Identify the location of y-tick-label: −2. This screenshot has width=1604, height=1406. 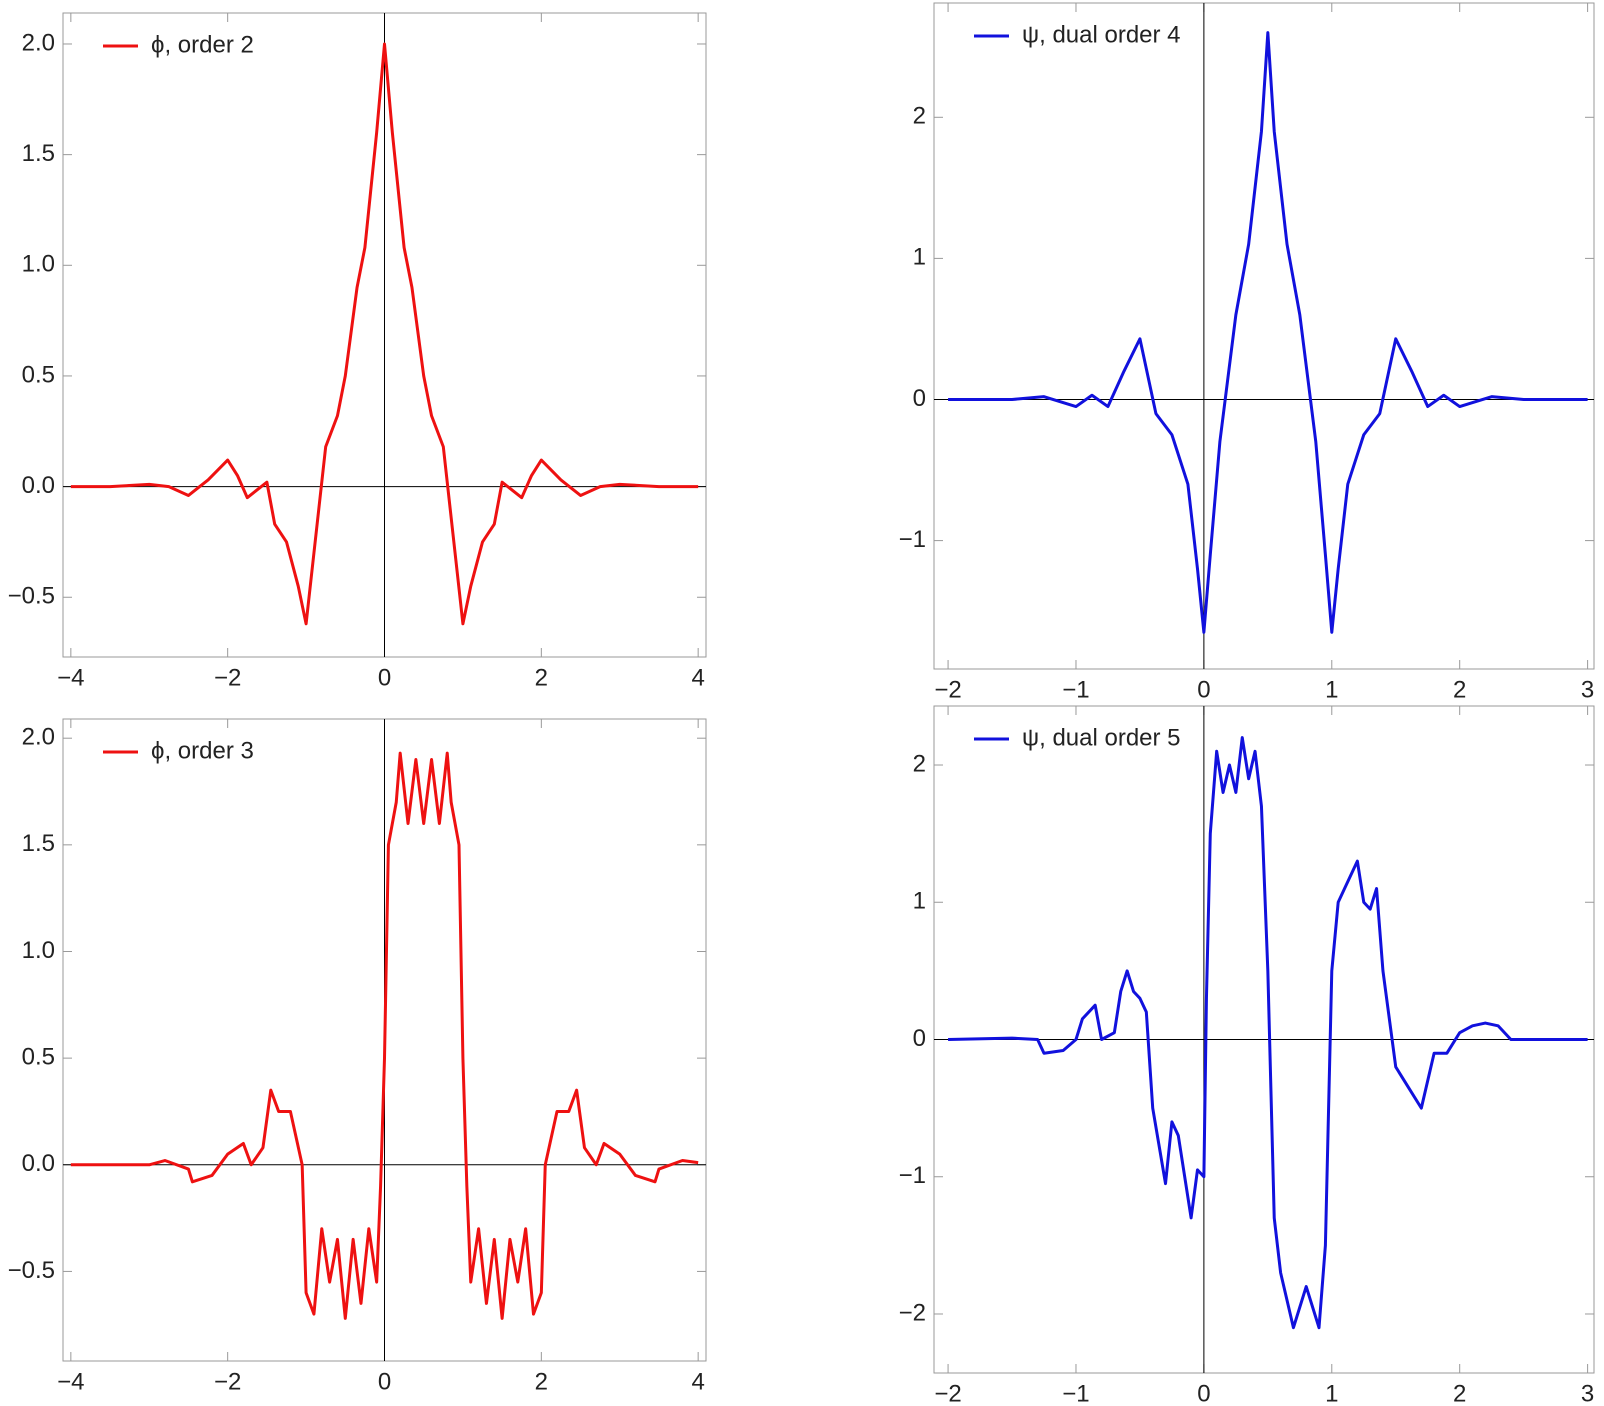
(912, 1312).